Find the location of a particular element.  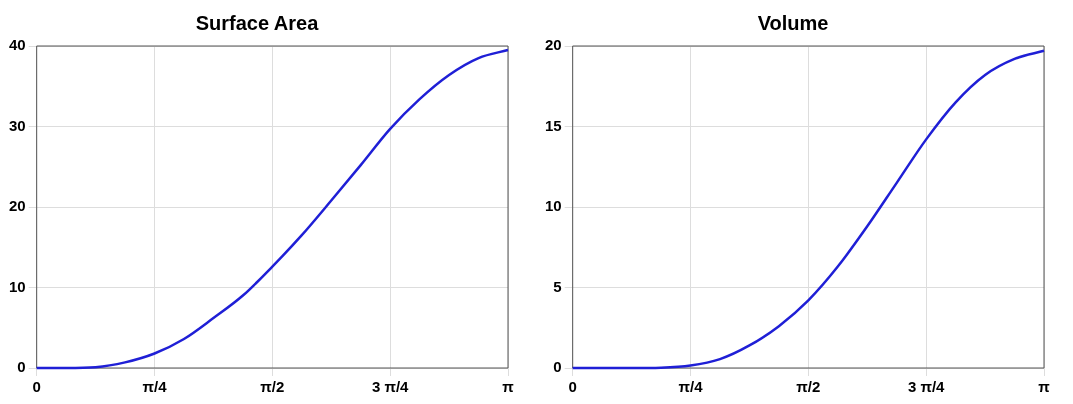

chart-title: Surface Area is located at coordinates (257, 22).